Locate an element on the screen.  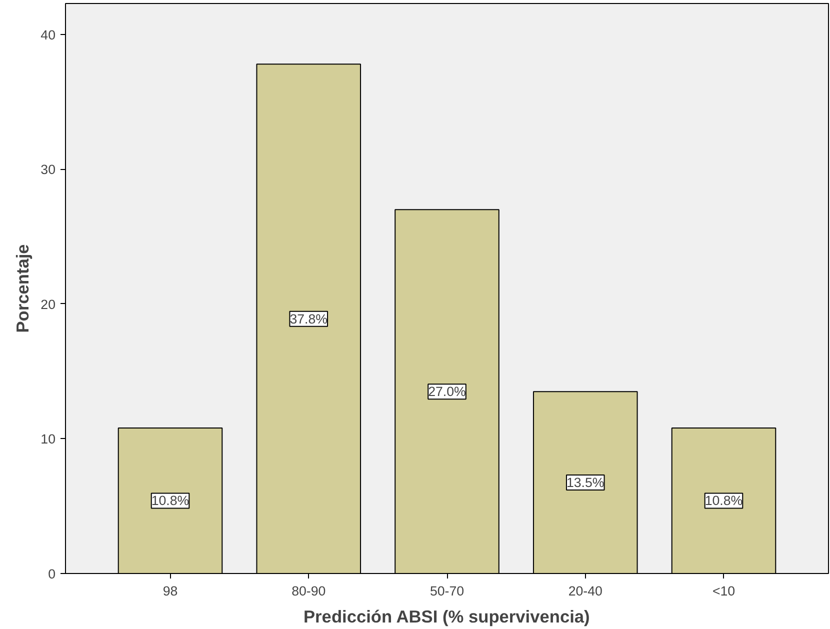
y-tick-label: 40 is located at coordinates (48, 34).